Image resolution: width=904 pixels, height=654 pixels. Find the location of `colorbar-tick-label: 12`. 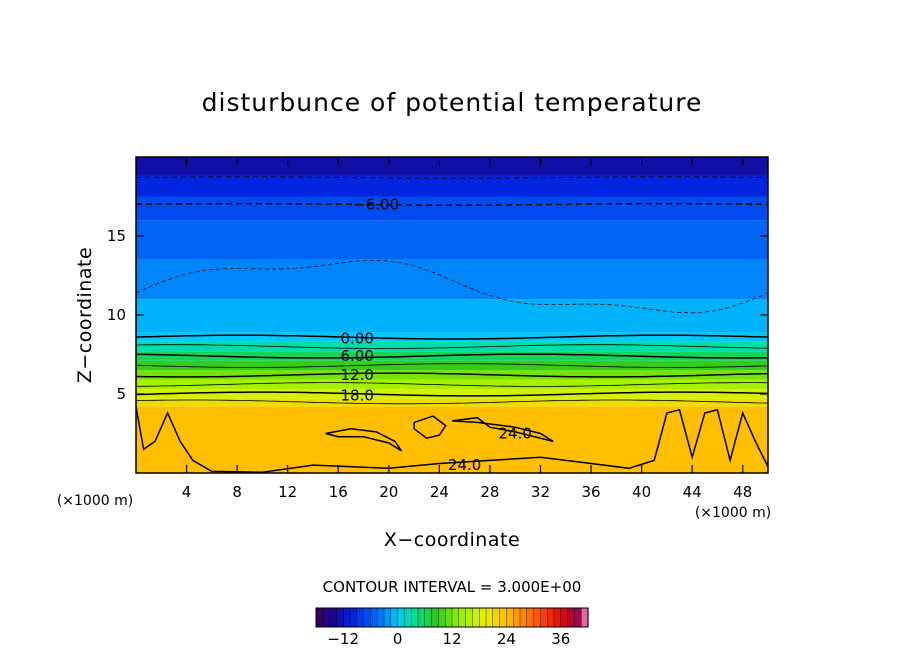

colorbar-tick-label: 12 is located at coordinates (451, 639).